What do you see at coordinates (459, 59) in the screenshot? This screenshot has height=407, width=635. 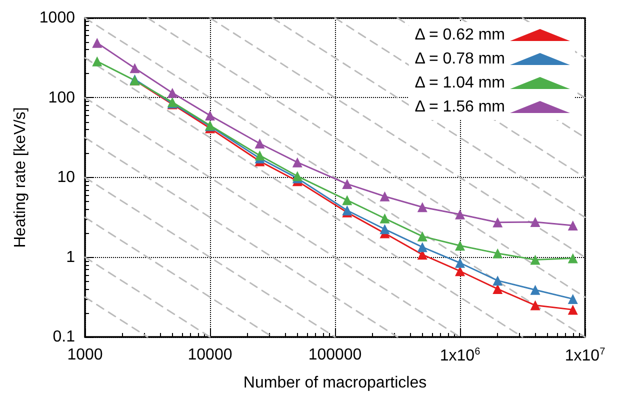 I see `legend-label: Δ = 0.78 mm` at bounding box center [459, 59].